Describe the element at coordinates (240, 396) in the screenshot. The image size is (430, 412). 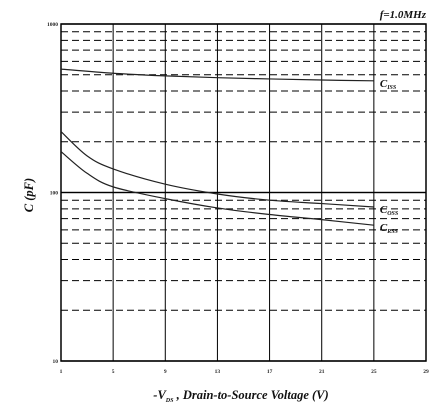
I see `x-axis-title: -VDS , Drain-to-Source Voltage (V)` at that location.